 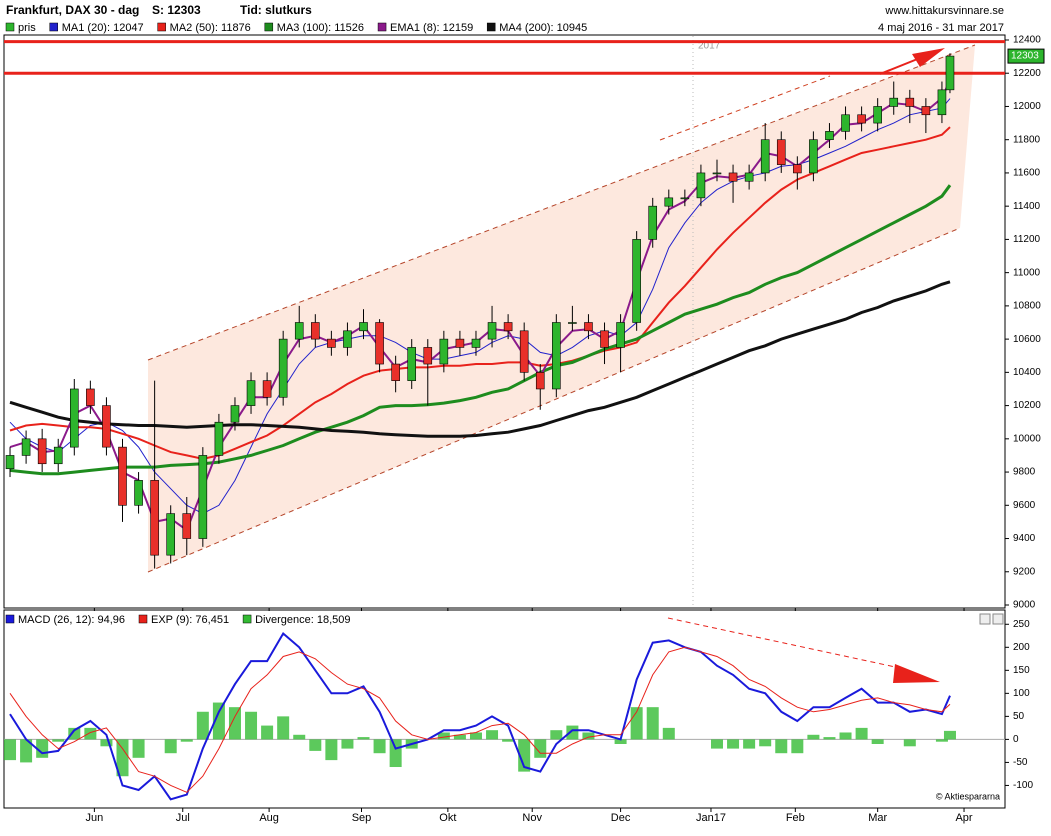 What do you see at coordinates (1016, 739) in the screenshot?
I see `y-tick-label: 0` at bounding box center [1016, 739].